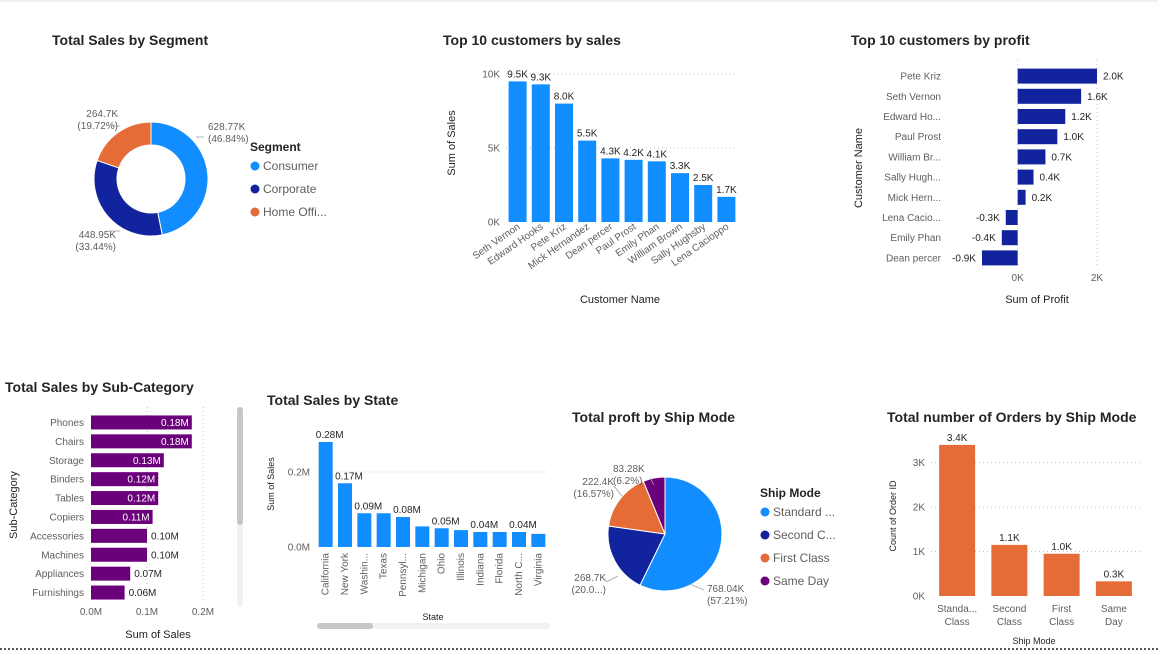  What do you see at coordinates (69, 499) in the screenshot?
I see `subcat-y-tick-5: Tables` at bounding box center [69, 499].